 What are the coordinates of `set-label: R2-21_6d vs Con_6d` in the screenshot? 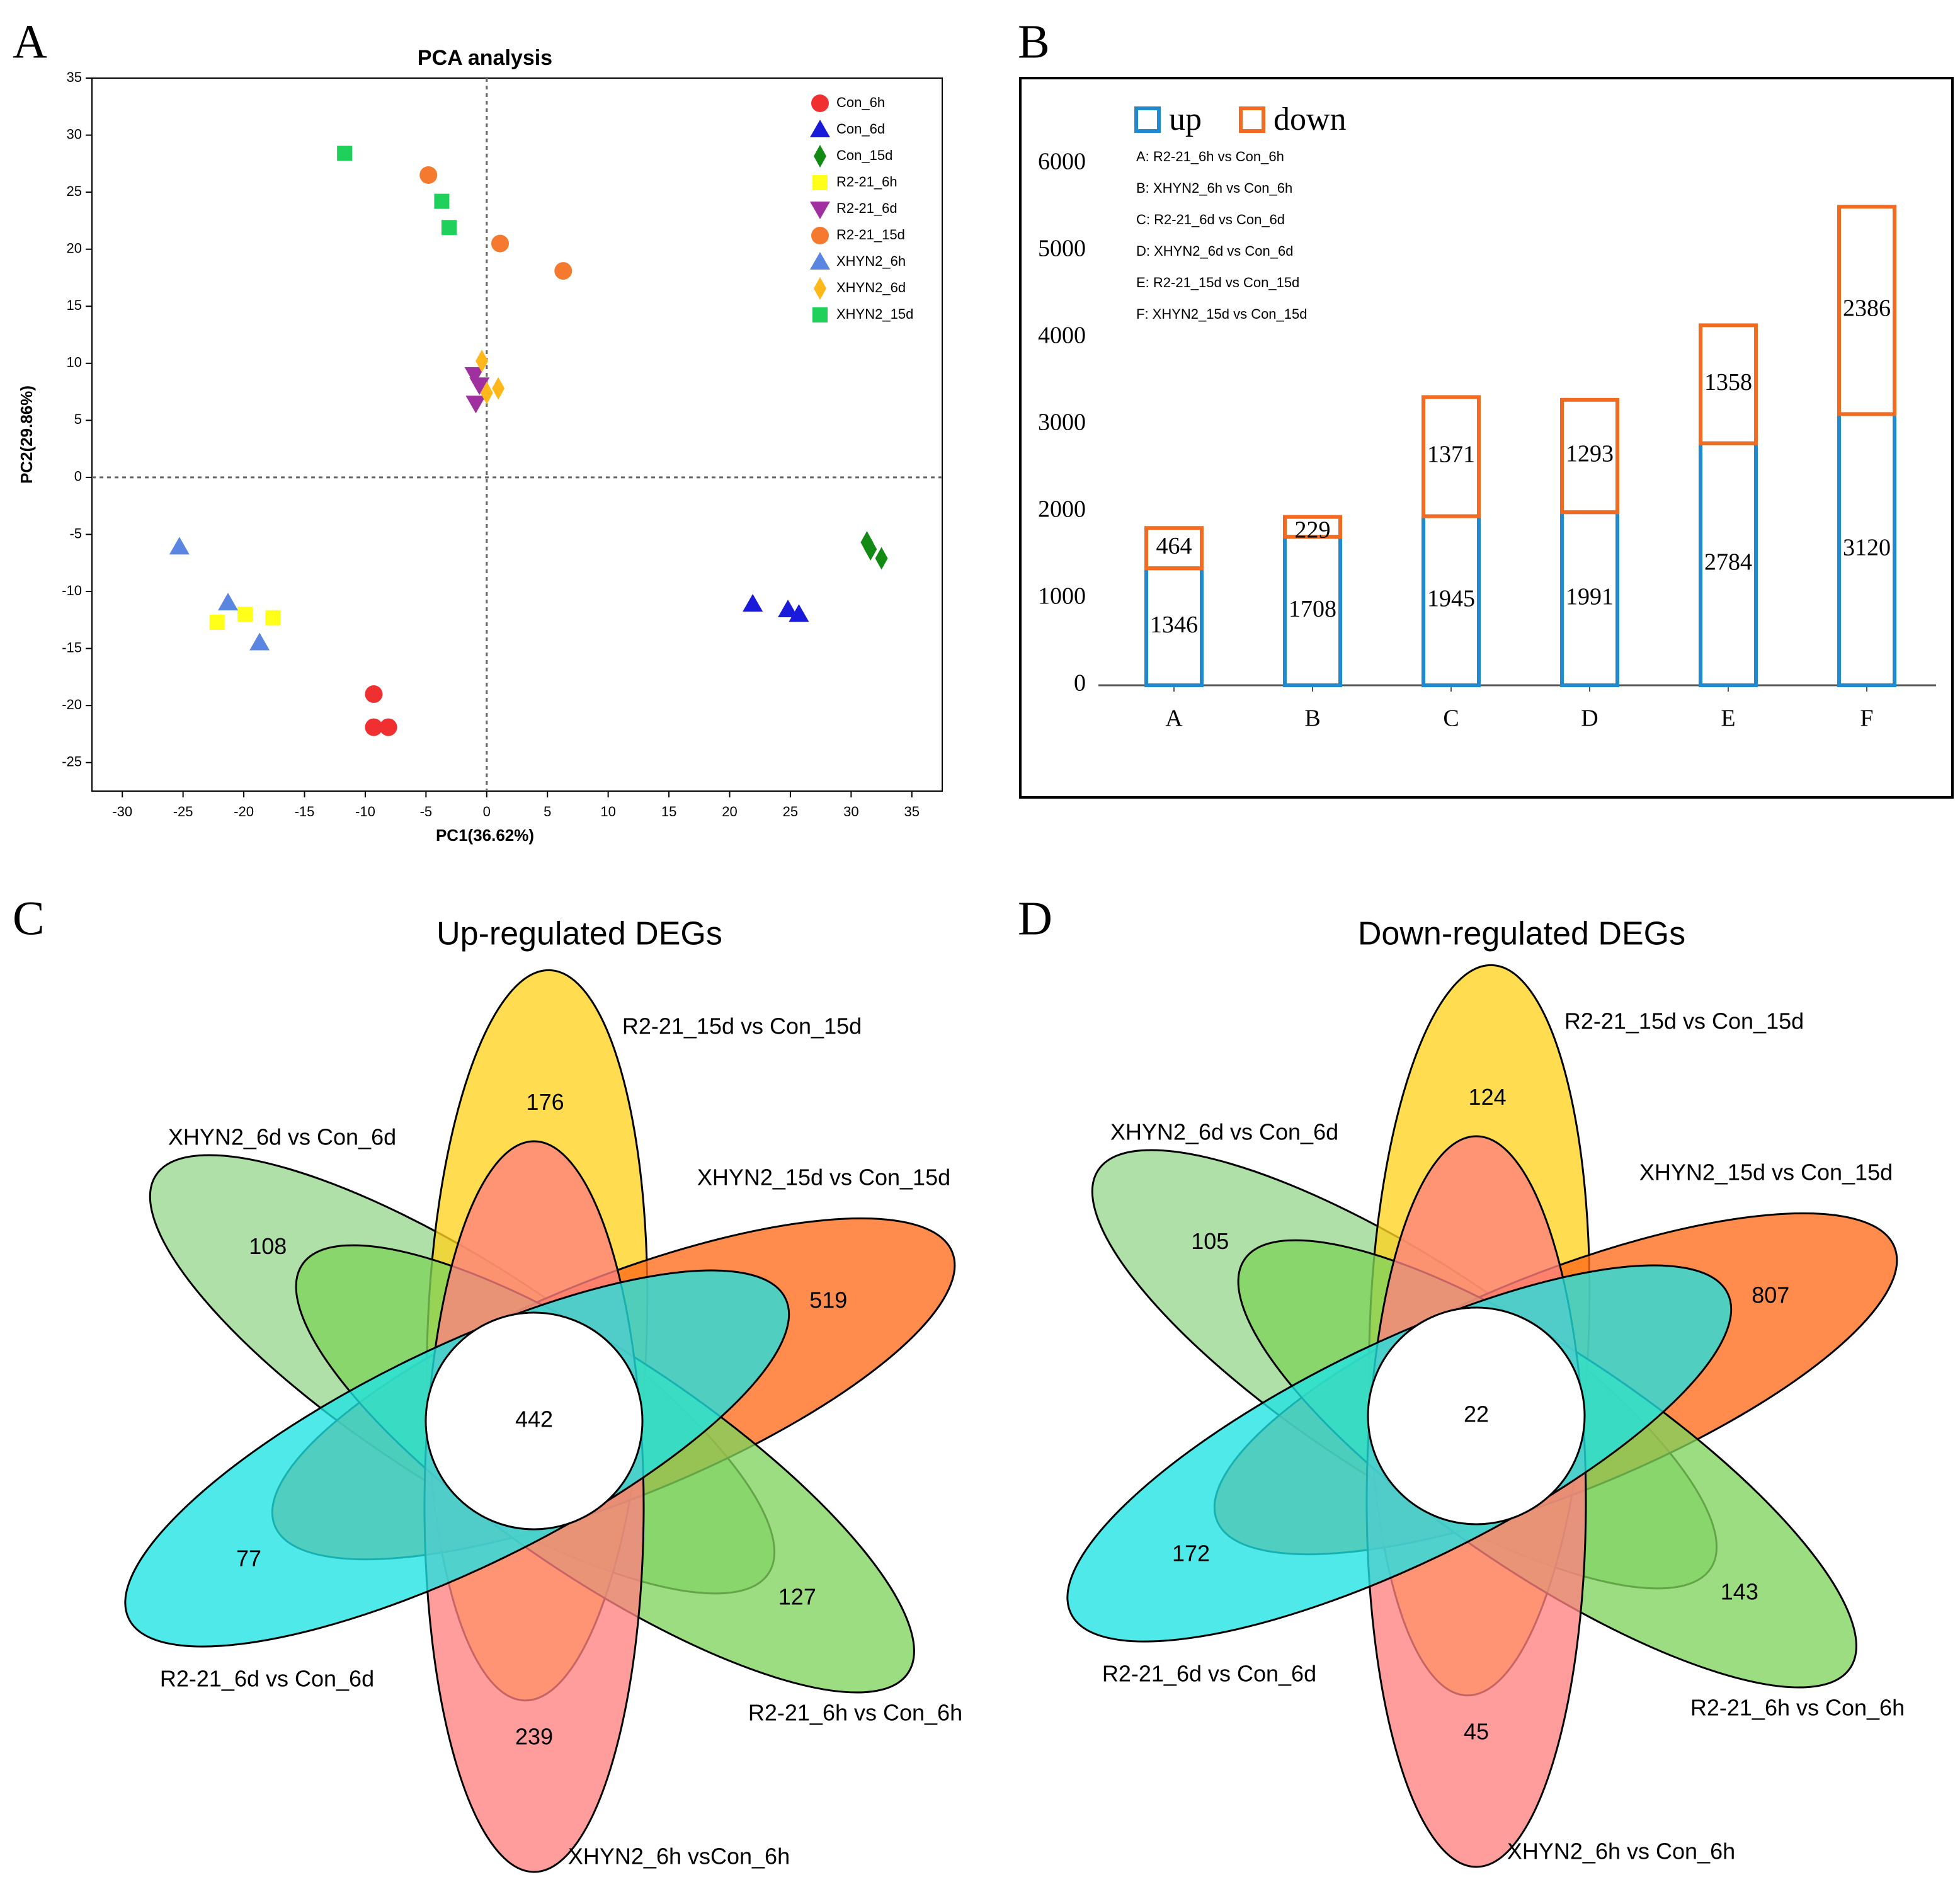 It's located at (267, 1679).